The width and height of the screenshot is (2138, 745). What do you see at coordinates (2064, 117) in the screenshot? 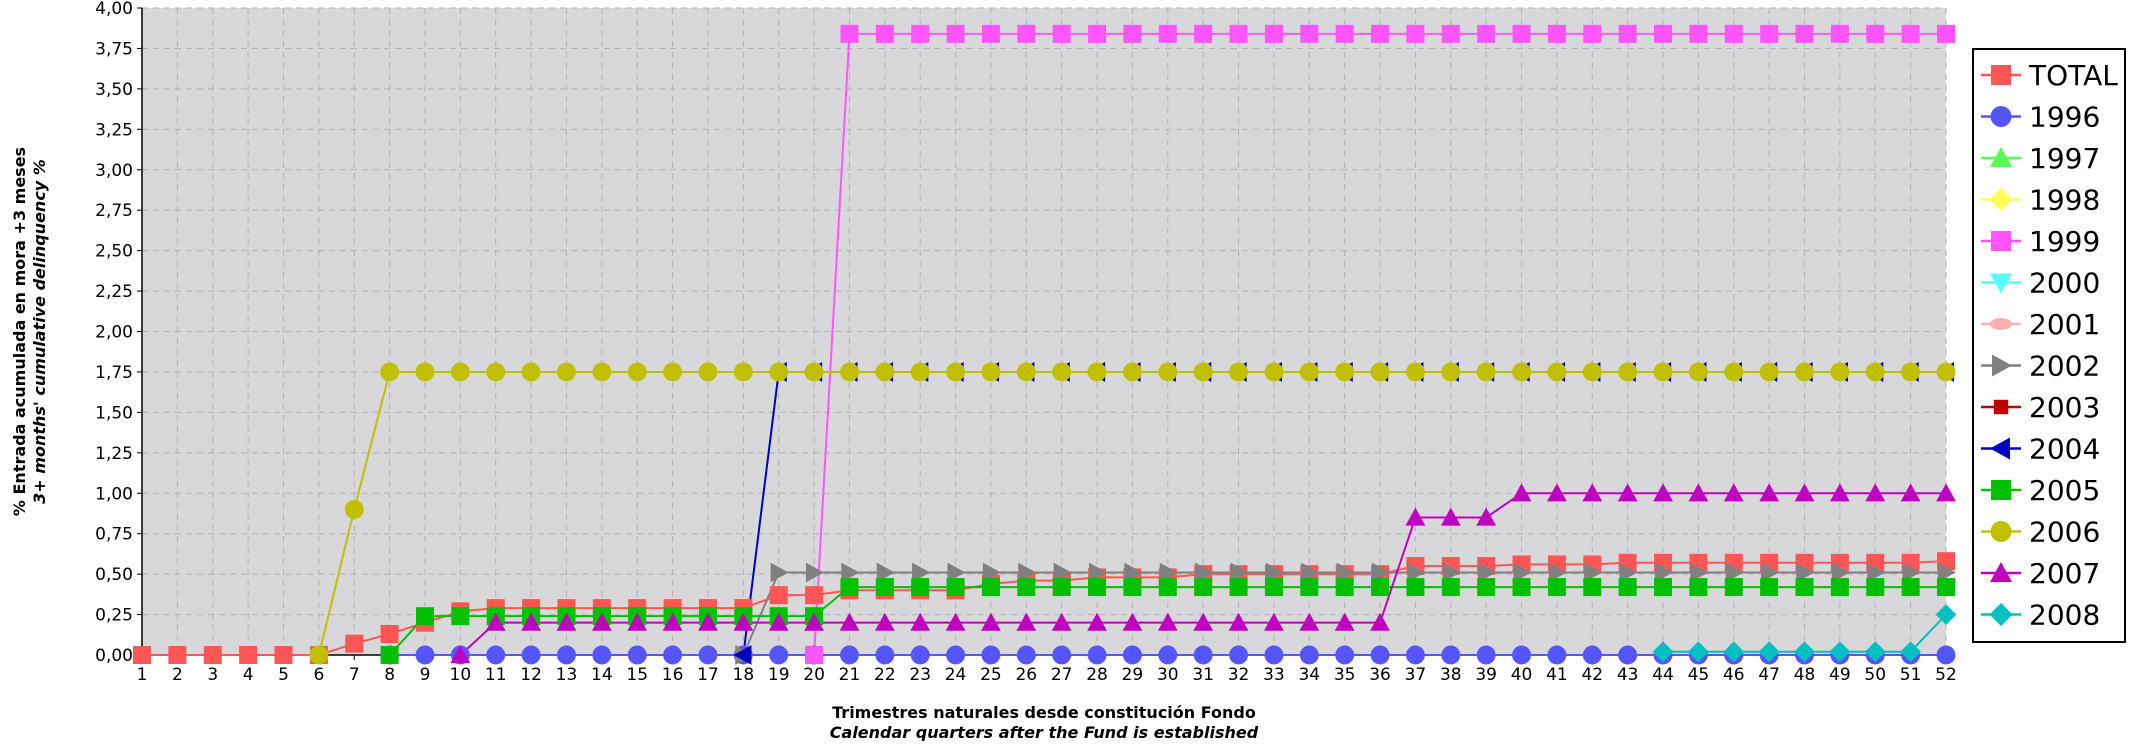
I see `legend-label-1996: 1996` at bounding box center [2064, 117].